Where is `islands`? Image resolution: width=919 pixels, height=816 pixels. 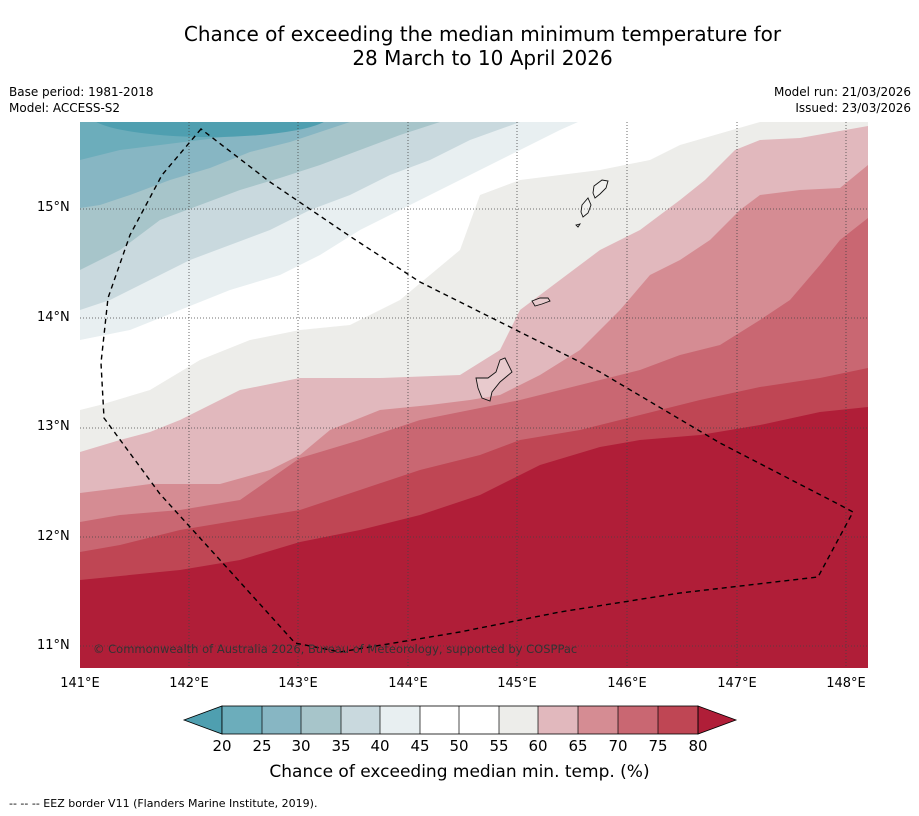
islands is located at coordinates (542, 290).